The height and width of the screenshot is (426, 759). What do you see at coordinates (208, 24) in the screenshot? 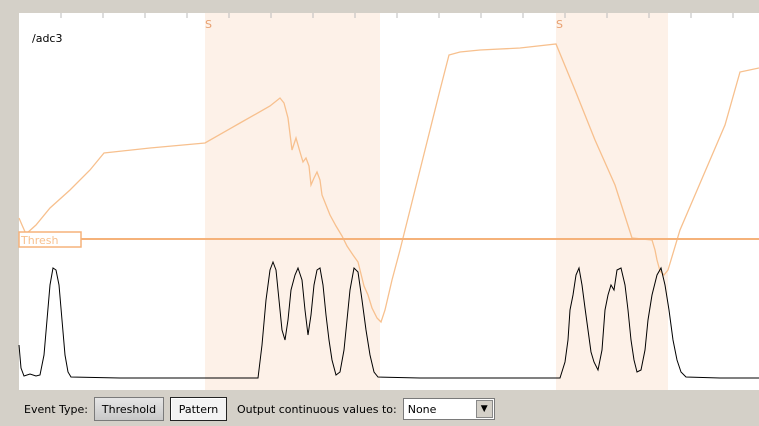
I see `event-marker-1: S` at bounding box center [208, 24].